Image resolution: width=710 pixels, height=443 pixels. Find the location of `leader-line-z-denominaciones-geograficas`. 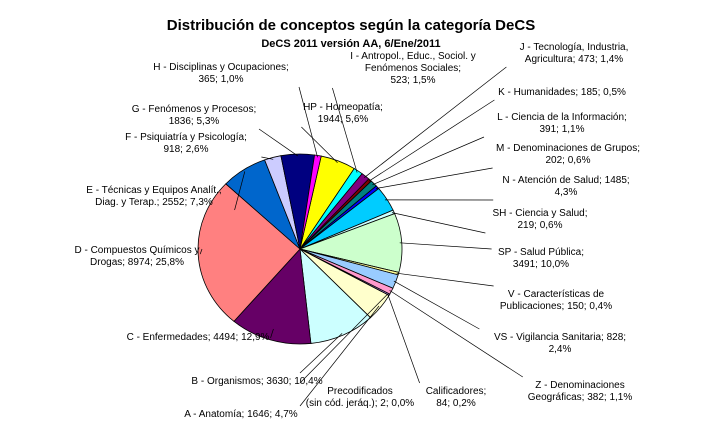

leader-line-z-denominaciones-geograficas is located at coordinates (456, 334).